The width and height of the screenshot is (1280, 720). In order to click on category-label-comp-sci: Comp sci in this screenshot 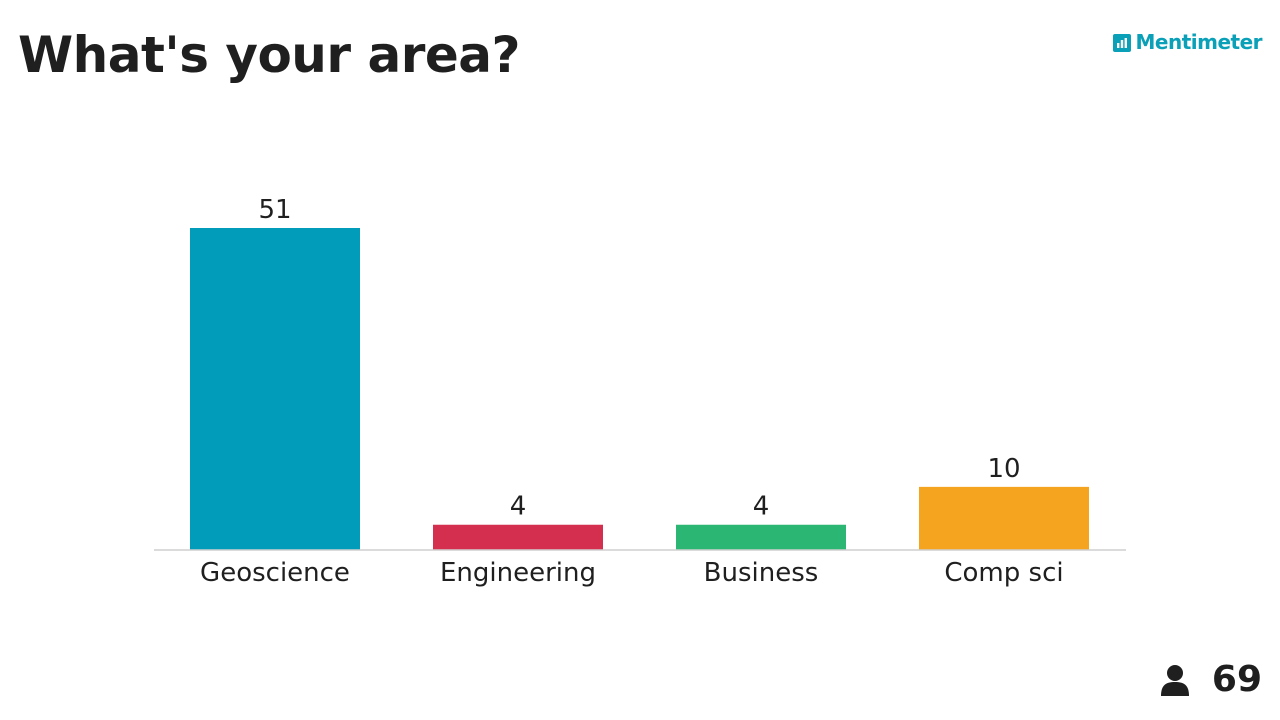, I will do `click(1003, 573)`.